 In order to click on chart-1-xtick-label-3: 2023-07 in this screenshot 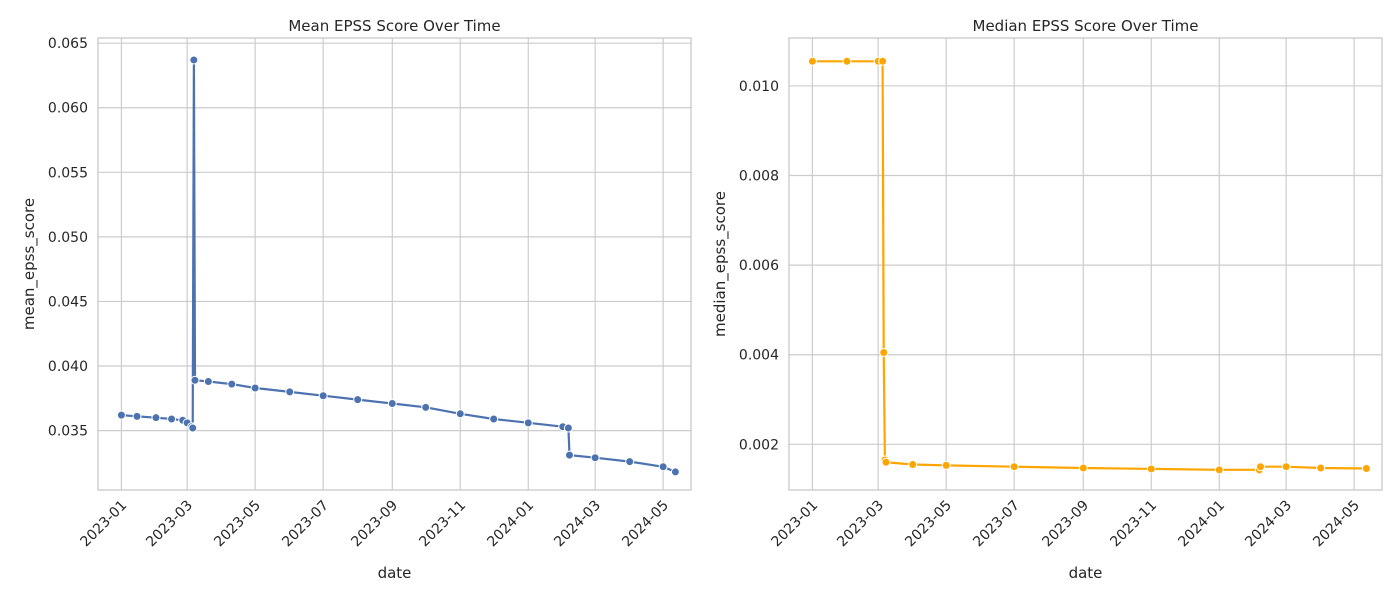, I will do `click(305, 524)`.